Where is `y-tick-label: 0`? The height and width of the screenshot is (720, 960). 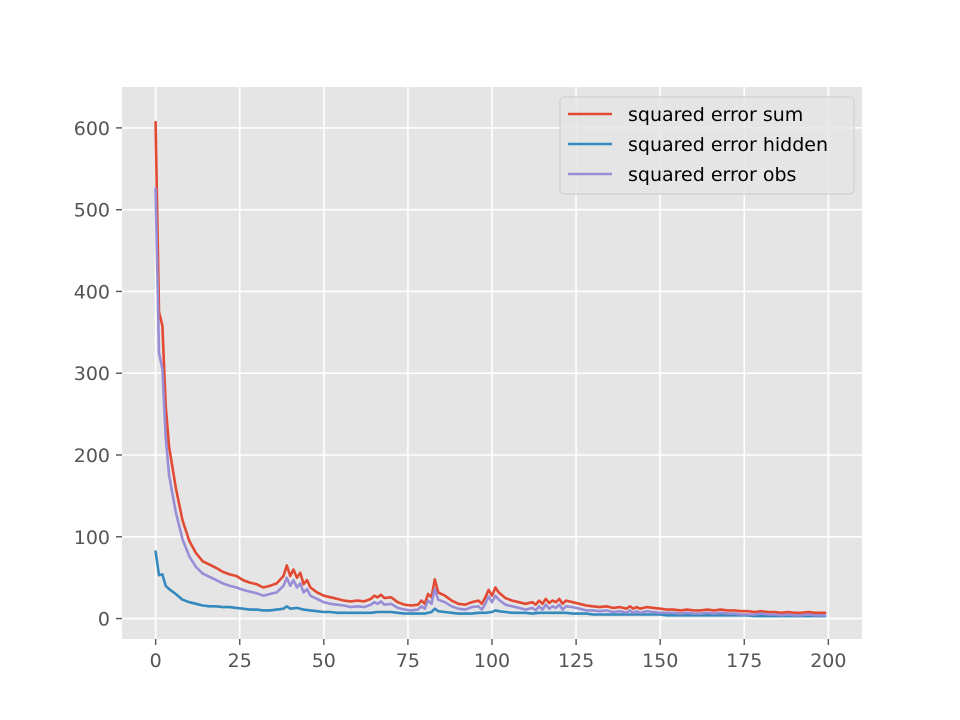 y-tick-label: 0 is located at coordinates (104, 620).